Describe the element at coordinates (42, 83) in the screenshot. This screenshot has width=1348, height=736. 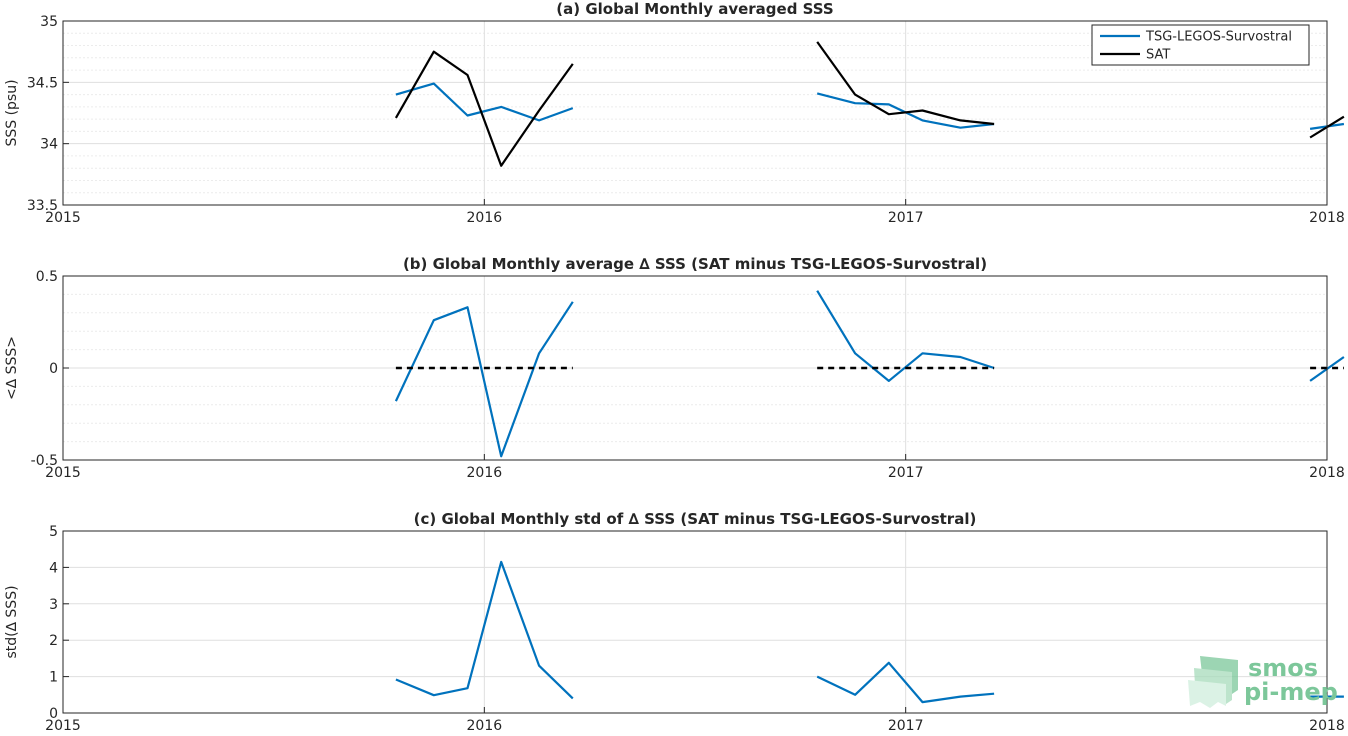
I see `y-tick-label: 34.5` at that location.